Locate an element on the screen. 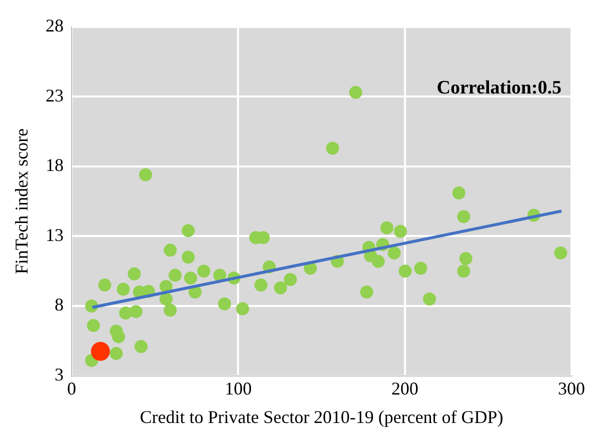 This screenshot has width=596, height=441. y-tick-label: 13 is located at coordinates (55, 234).